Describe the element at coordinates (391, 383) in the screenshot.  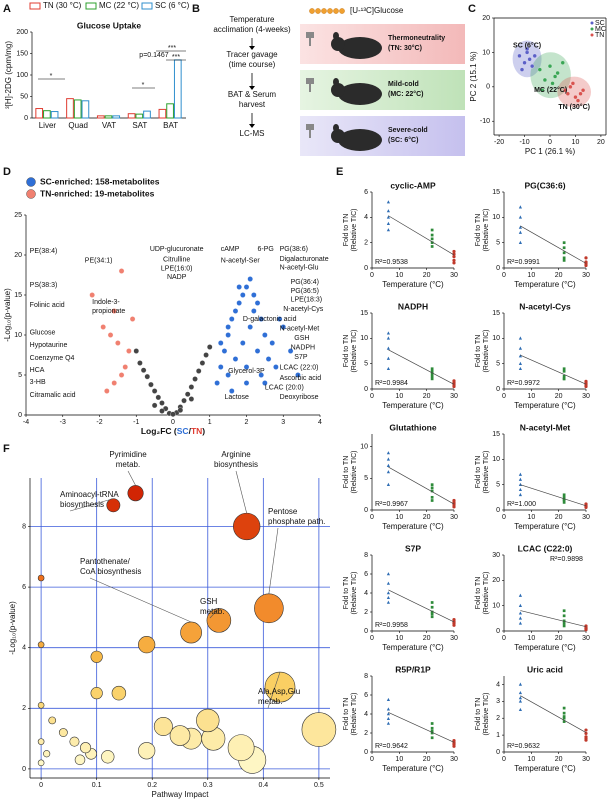
I see `r-squared: R²=0.9984` at that location.